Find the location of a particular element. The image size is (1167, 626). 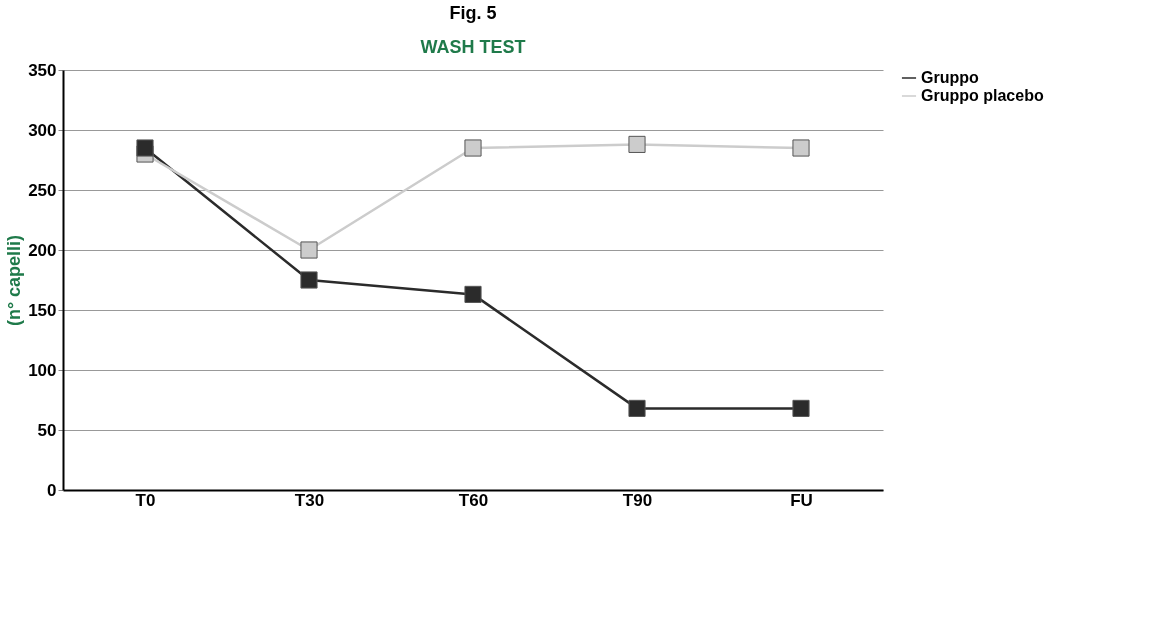

chart-subtitle: WASH TEST is located at coordinates (473, 47).